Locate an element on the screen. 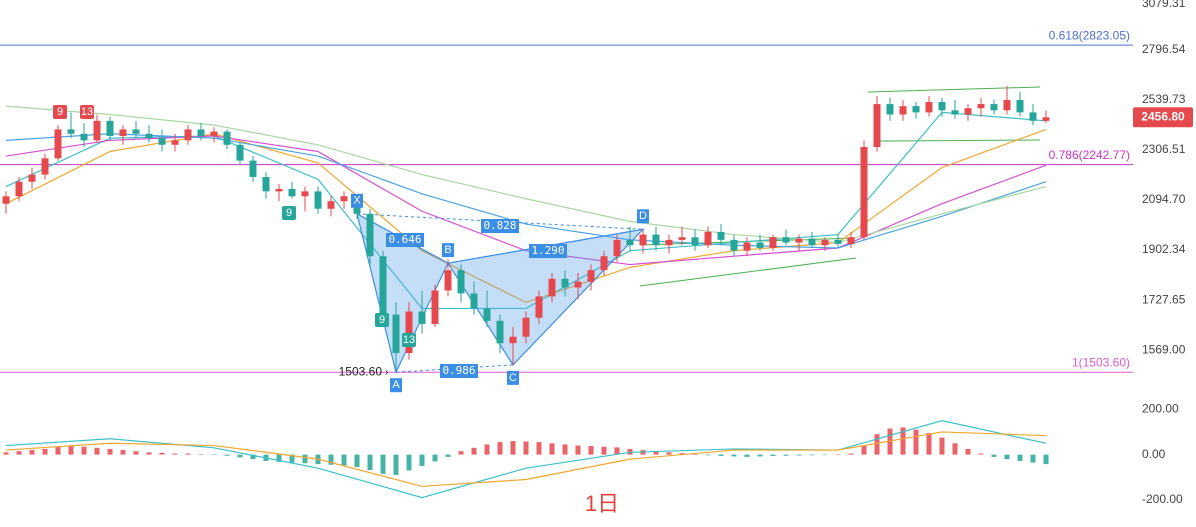 The image size is (1196, 527). trend-lines is located at coordinates (840, 186).